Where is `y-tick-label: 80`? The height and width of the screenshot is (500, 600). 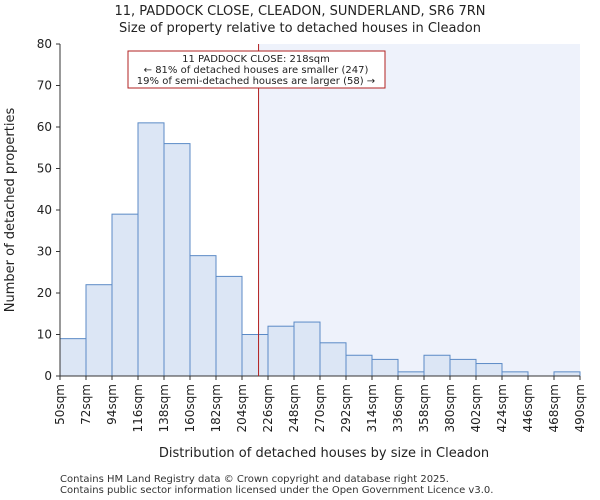 y-tick-label: 80 is located at coordinates (44, 44).